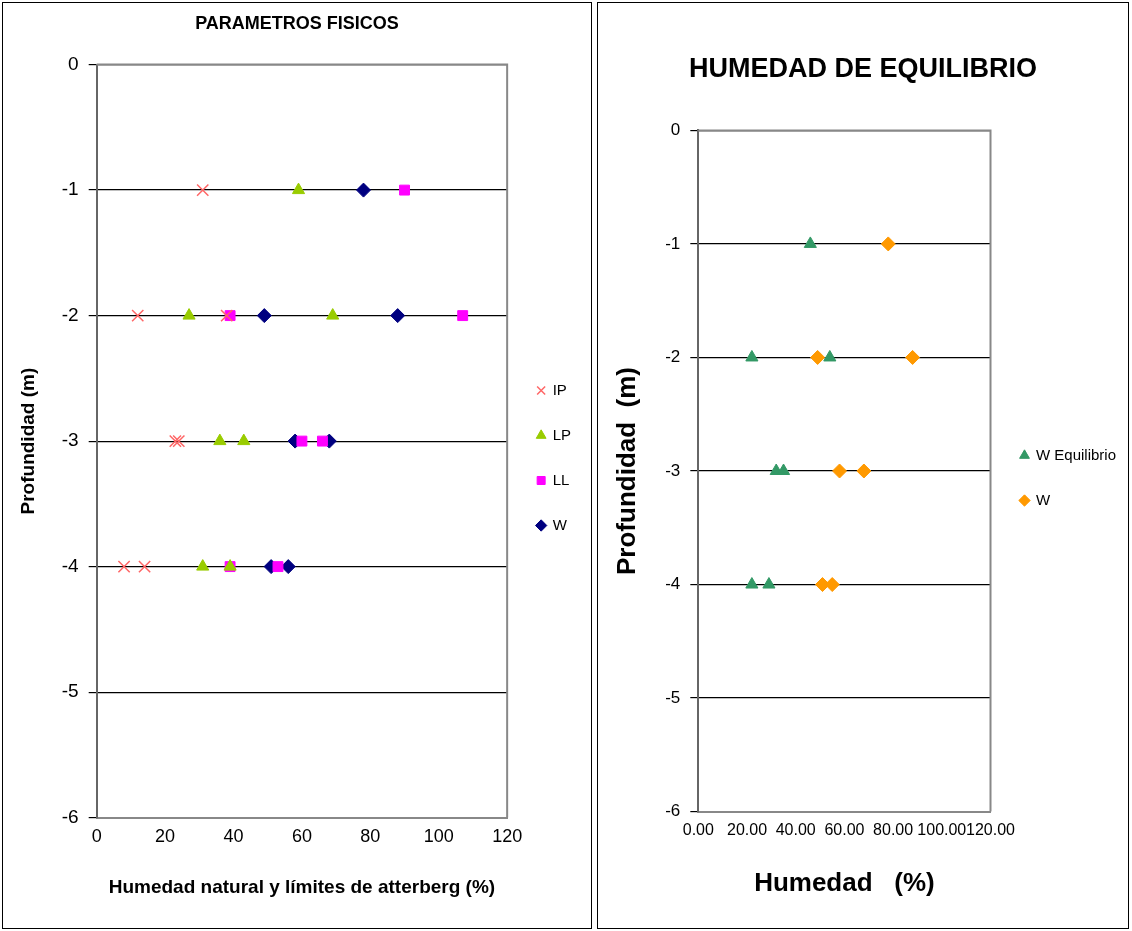 The width and height of the screenshot is (1132, 931). What do you see at coordinates (438, 836) in the screenshot?
I see `x-tick-label: 100` at bounding box center [438, 836].